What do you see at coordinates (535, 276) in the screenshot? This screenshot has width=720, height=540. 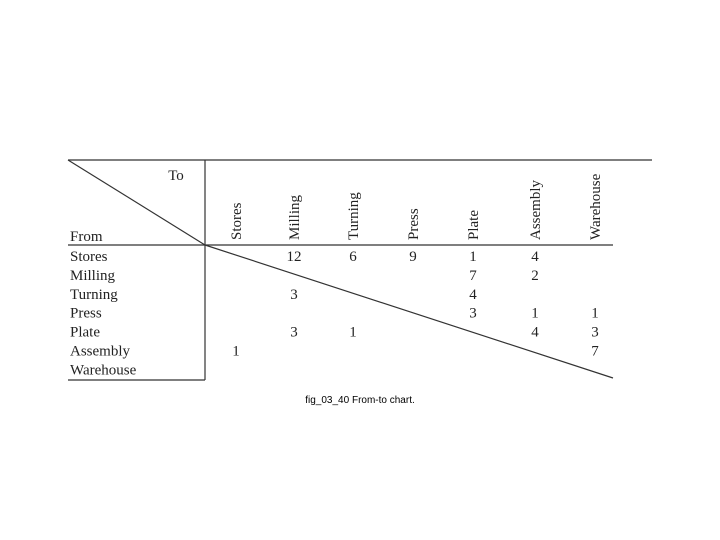 I see `cell: 2` at bounding box center [535, 276].